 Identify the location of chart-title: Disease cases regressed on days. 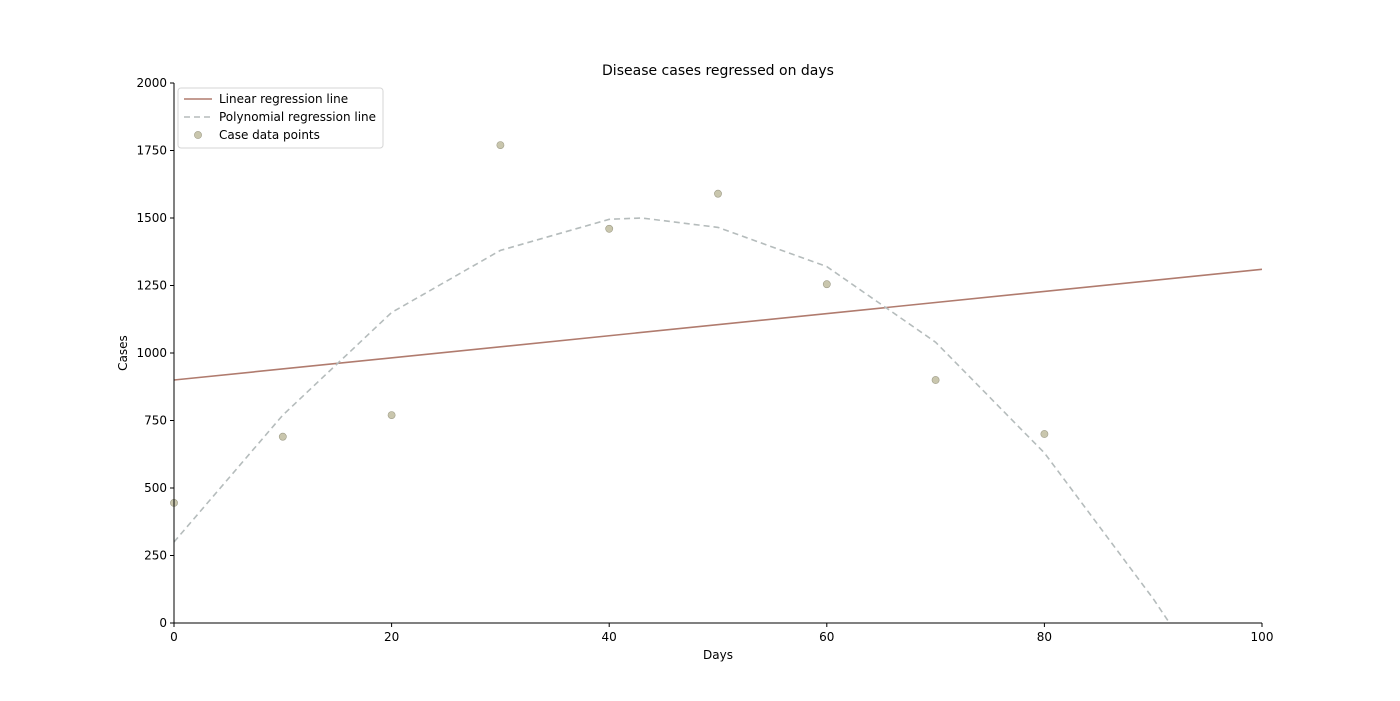
(718, 71).